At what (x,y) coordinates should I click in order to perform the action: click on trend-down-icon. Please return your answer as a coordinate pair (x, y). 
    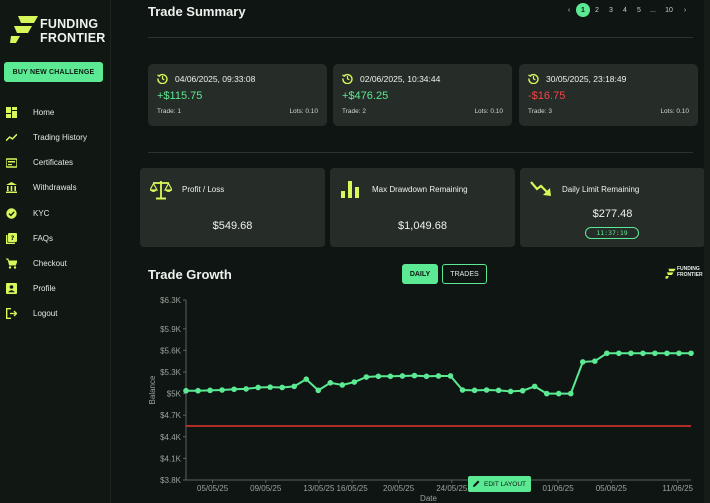
    Looking at the image, I should click on (541, 191).